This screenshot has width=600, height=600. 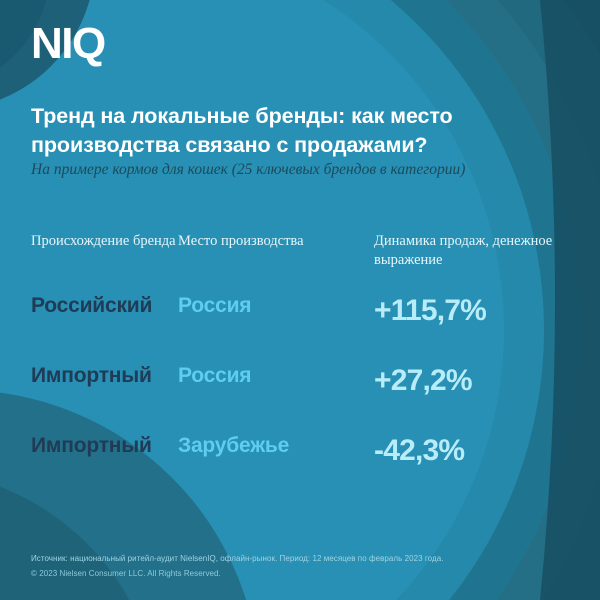 I want to click on table-row: Импортный Зарубежье -42,3%, so click(x=300, y=469).